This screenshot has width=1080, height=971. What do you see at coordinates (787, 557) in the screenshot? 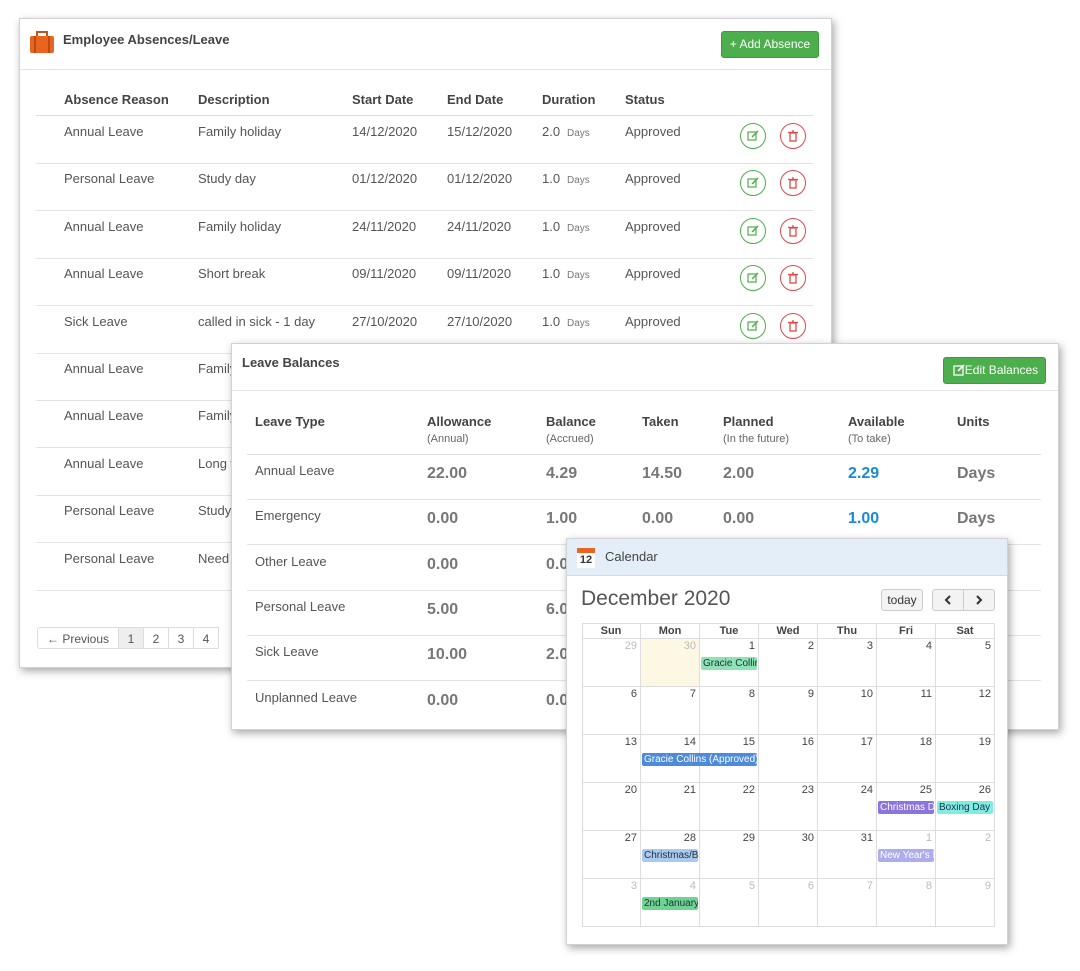
I see `calendar-header` at bounding box center [787, 557].